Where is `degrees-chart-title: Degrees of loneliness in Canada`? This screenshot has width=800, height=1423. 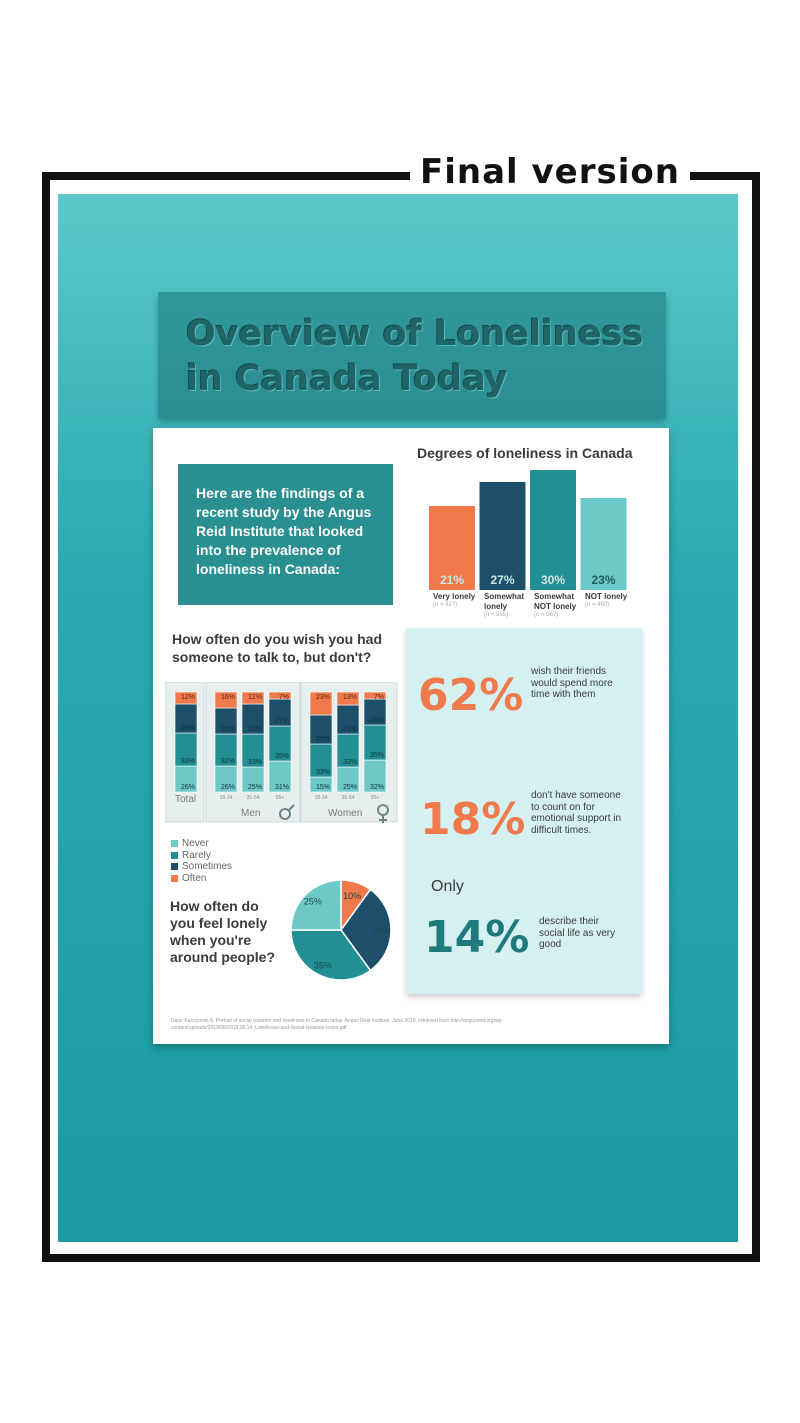 degrees-chart-title: Degrees of loneliness in Canada is located at coordinates (525, 453).